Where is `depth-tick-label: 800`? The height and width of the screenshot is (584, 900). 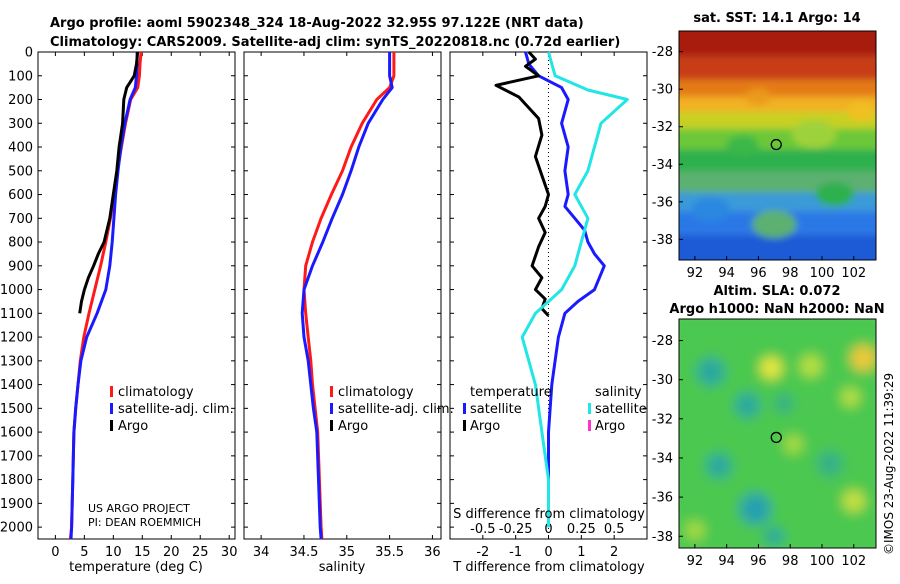
depth-tick-label: 800 is located at coordinates (20, 243).